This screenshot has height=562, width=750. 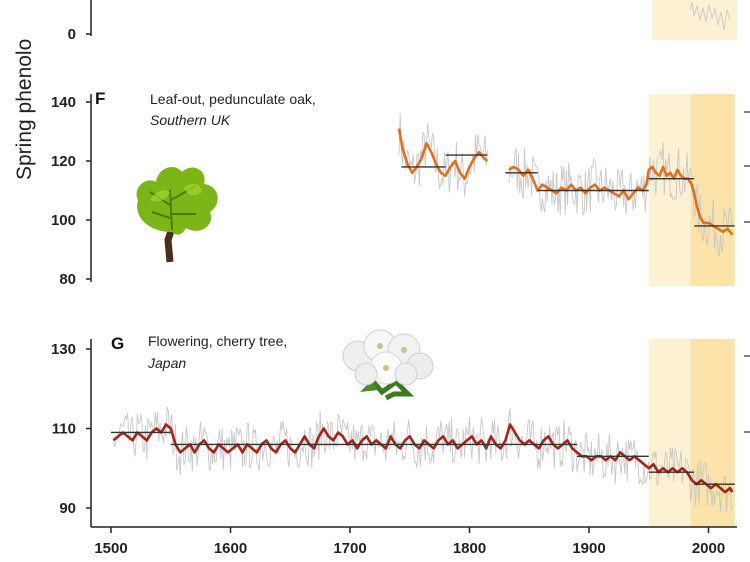 What do you see at coordinates (230, 548) in the screenshot?
I see `x-tick-label: 1600` at bounding box center [230, 548].